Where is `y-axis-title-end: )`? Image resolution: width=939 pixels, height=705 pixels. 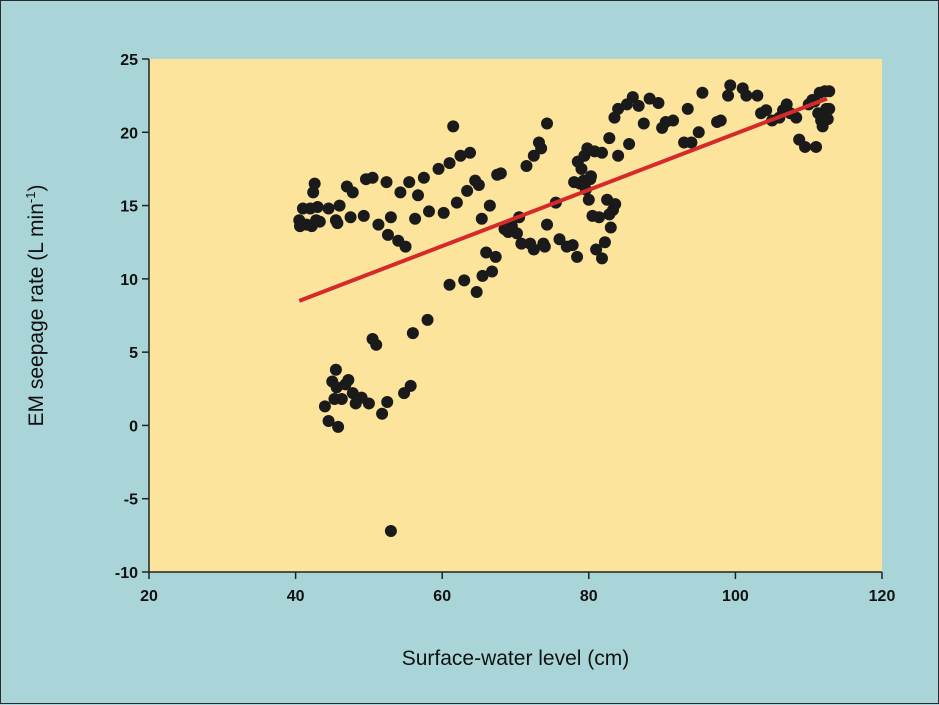 y-axis-title-end: ) is located at coordinates (36, 188).